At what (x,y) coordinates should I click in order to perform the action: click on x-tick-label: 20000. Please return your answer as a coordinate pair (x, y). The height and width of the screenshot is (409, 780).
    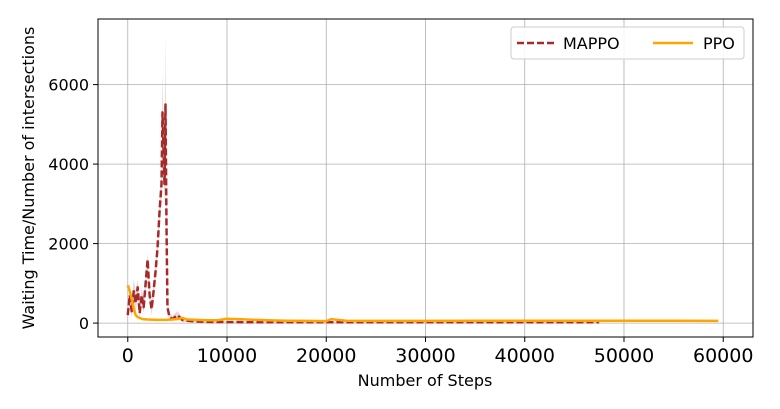
    Looking at the image, I should click on (326, 356).